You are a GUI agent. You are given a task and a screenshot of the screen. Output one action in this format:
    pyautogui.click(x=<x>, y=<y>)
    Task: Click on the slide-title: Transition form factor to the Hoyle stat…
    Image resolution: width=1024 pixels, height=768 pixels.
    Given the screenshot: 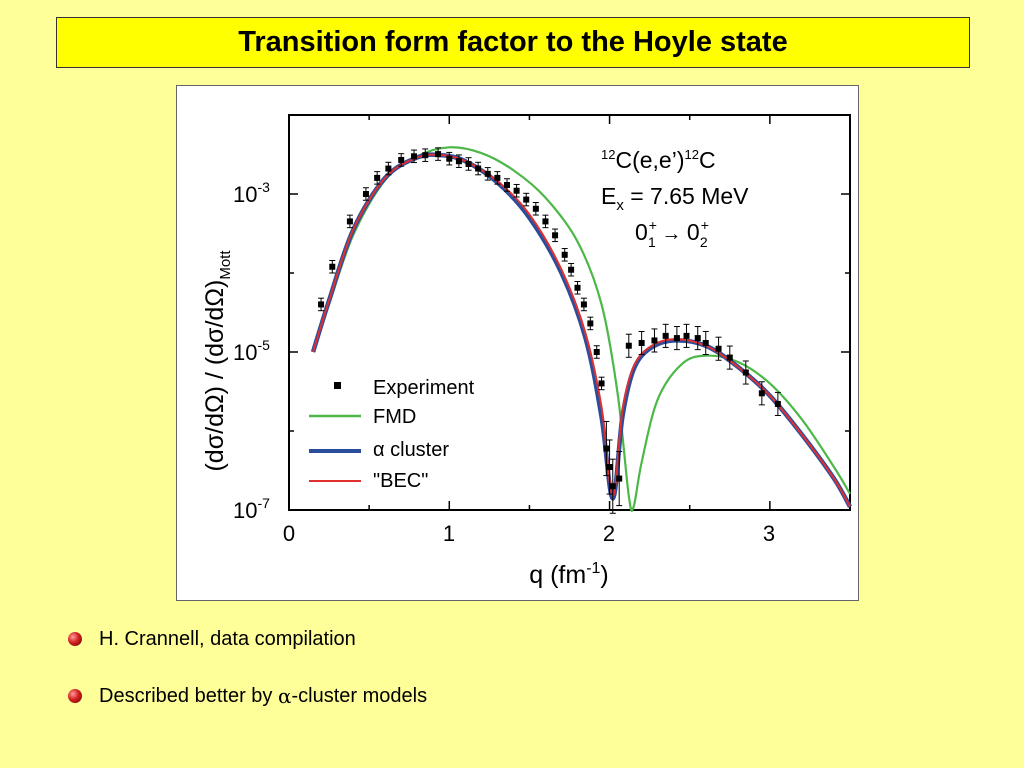 What is the action you would take?
    pyautogui.click(x=513, y=42)
    